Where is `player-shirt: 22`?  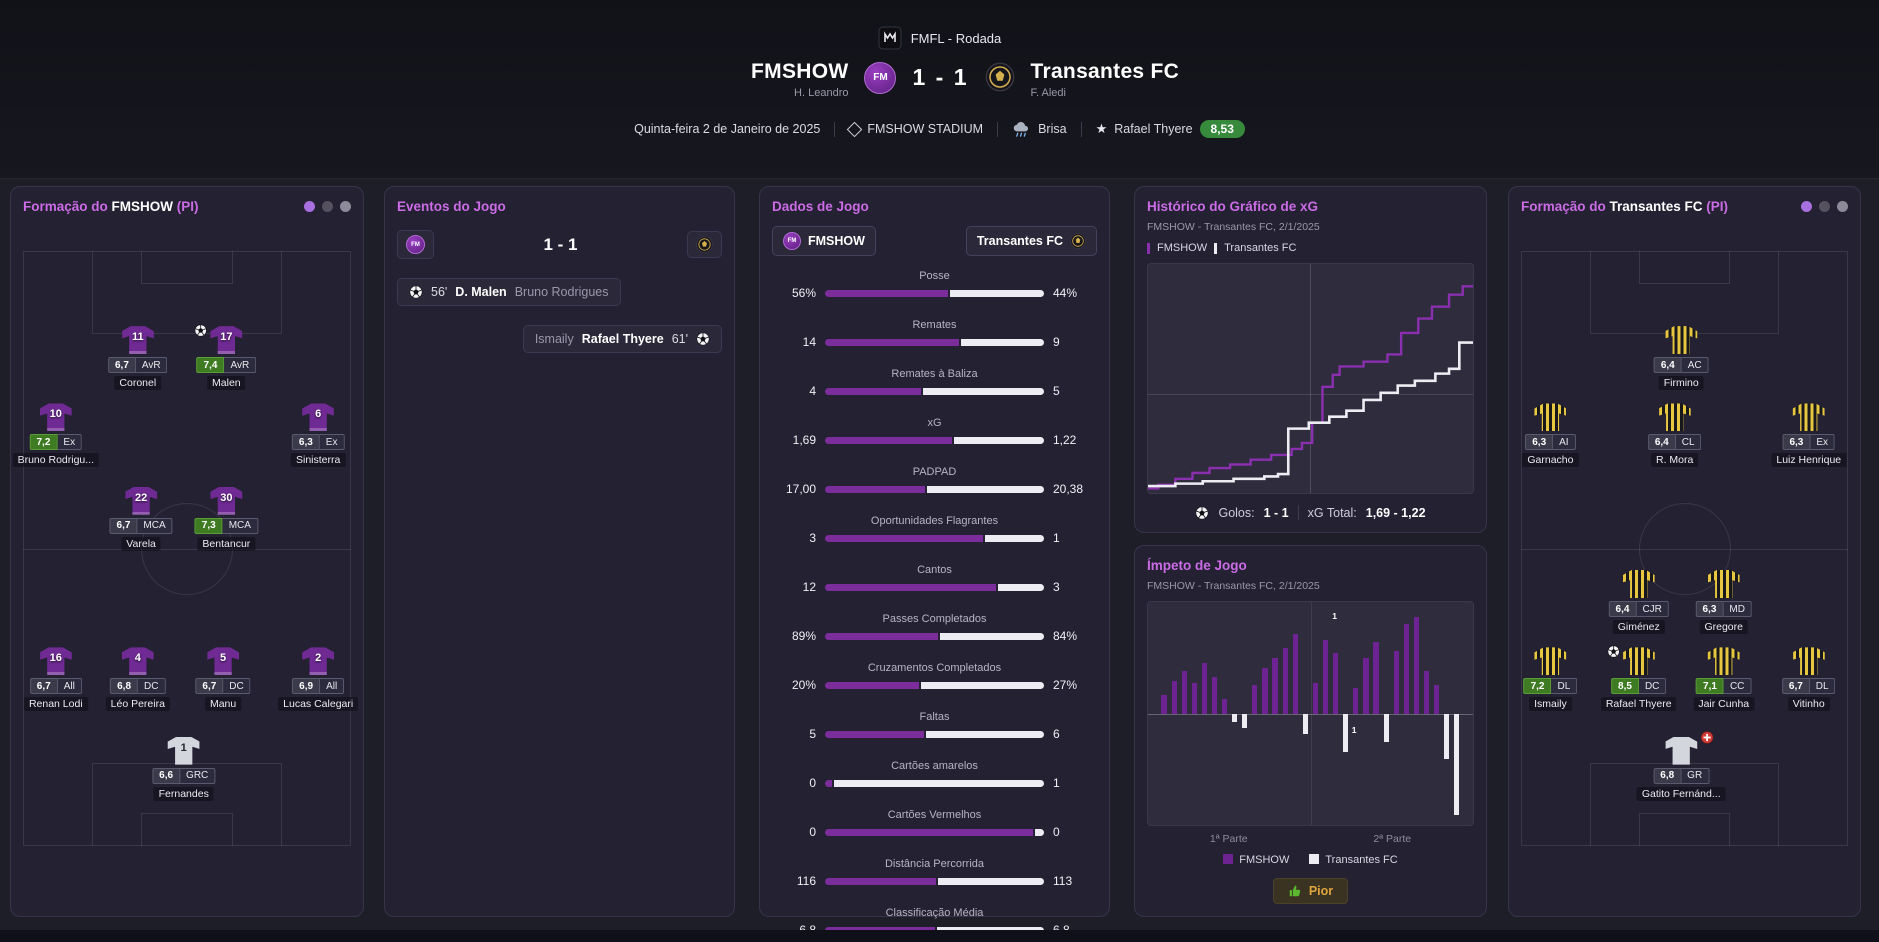 player-shirt: 22 is located at coordinates (141, 500).